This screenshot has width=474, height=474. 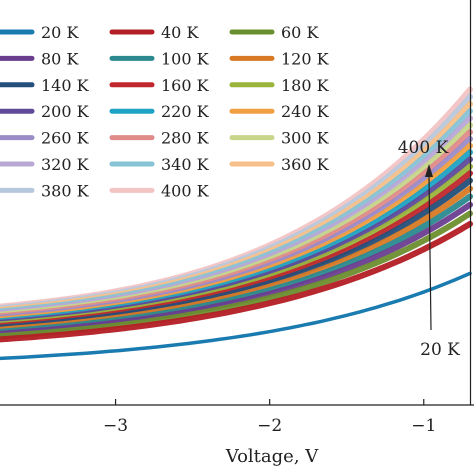 What do you see at coordinates (65, 138) in the screenshot?
I see `legend-label: 260 K` at bounding box center [65, 138].